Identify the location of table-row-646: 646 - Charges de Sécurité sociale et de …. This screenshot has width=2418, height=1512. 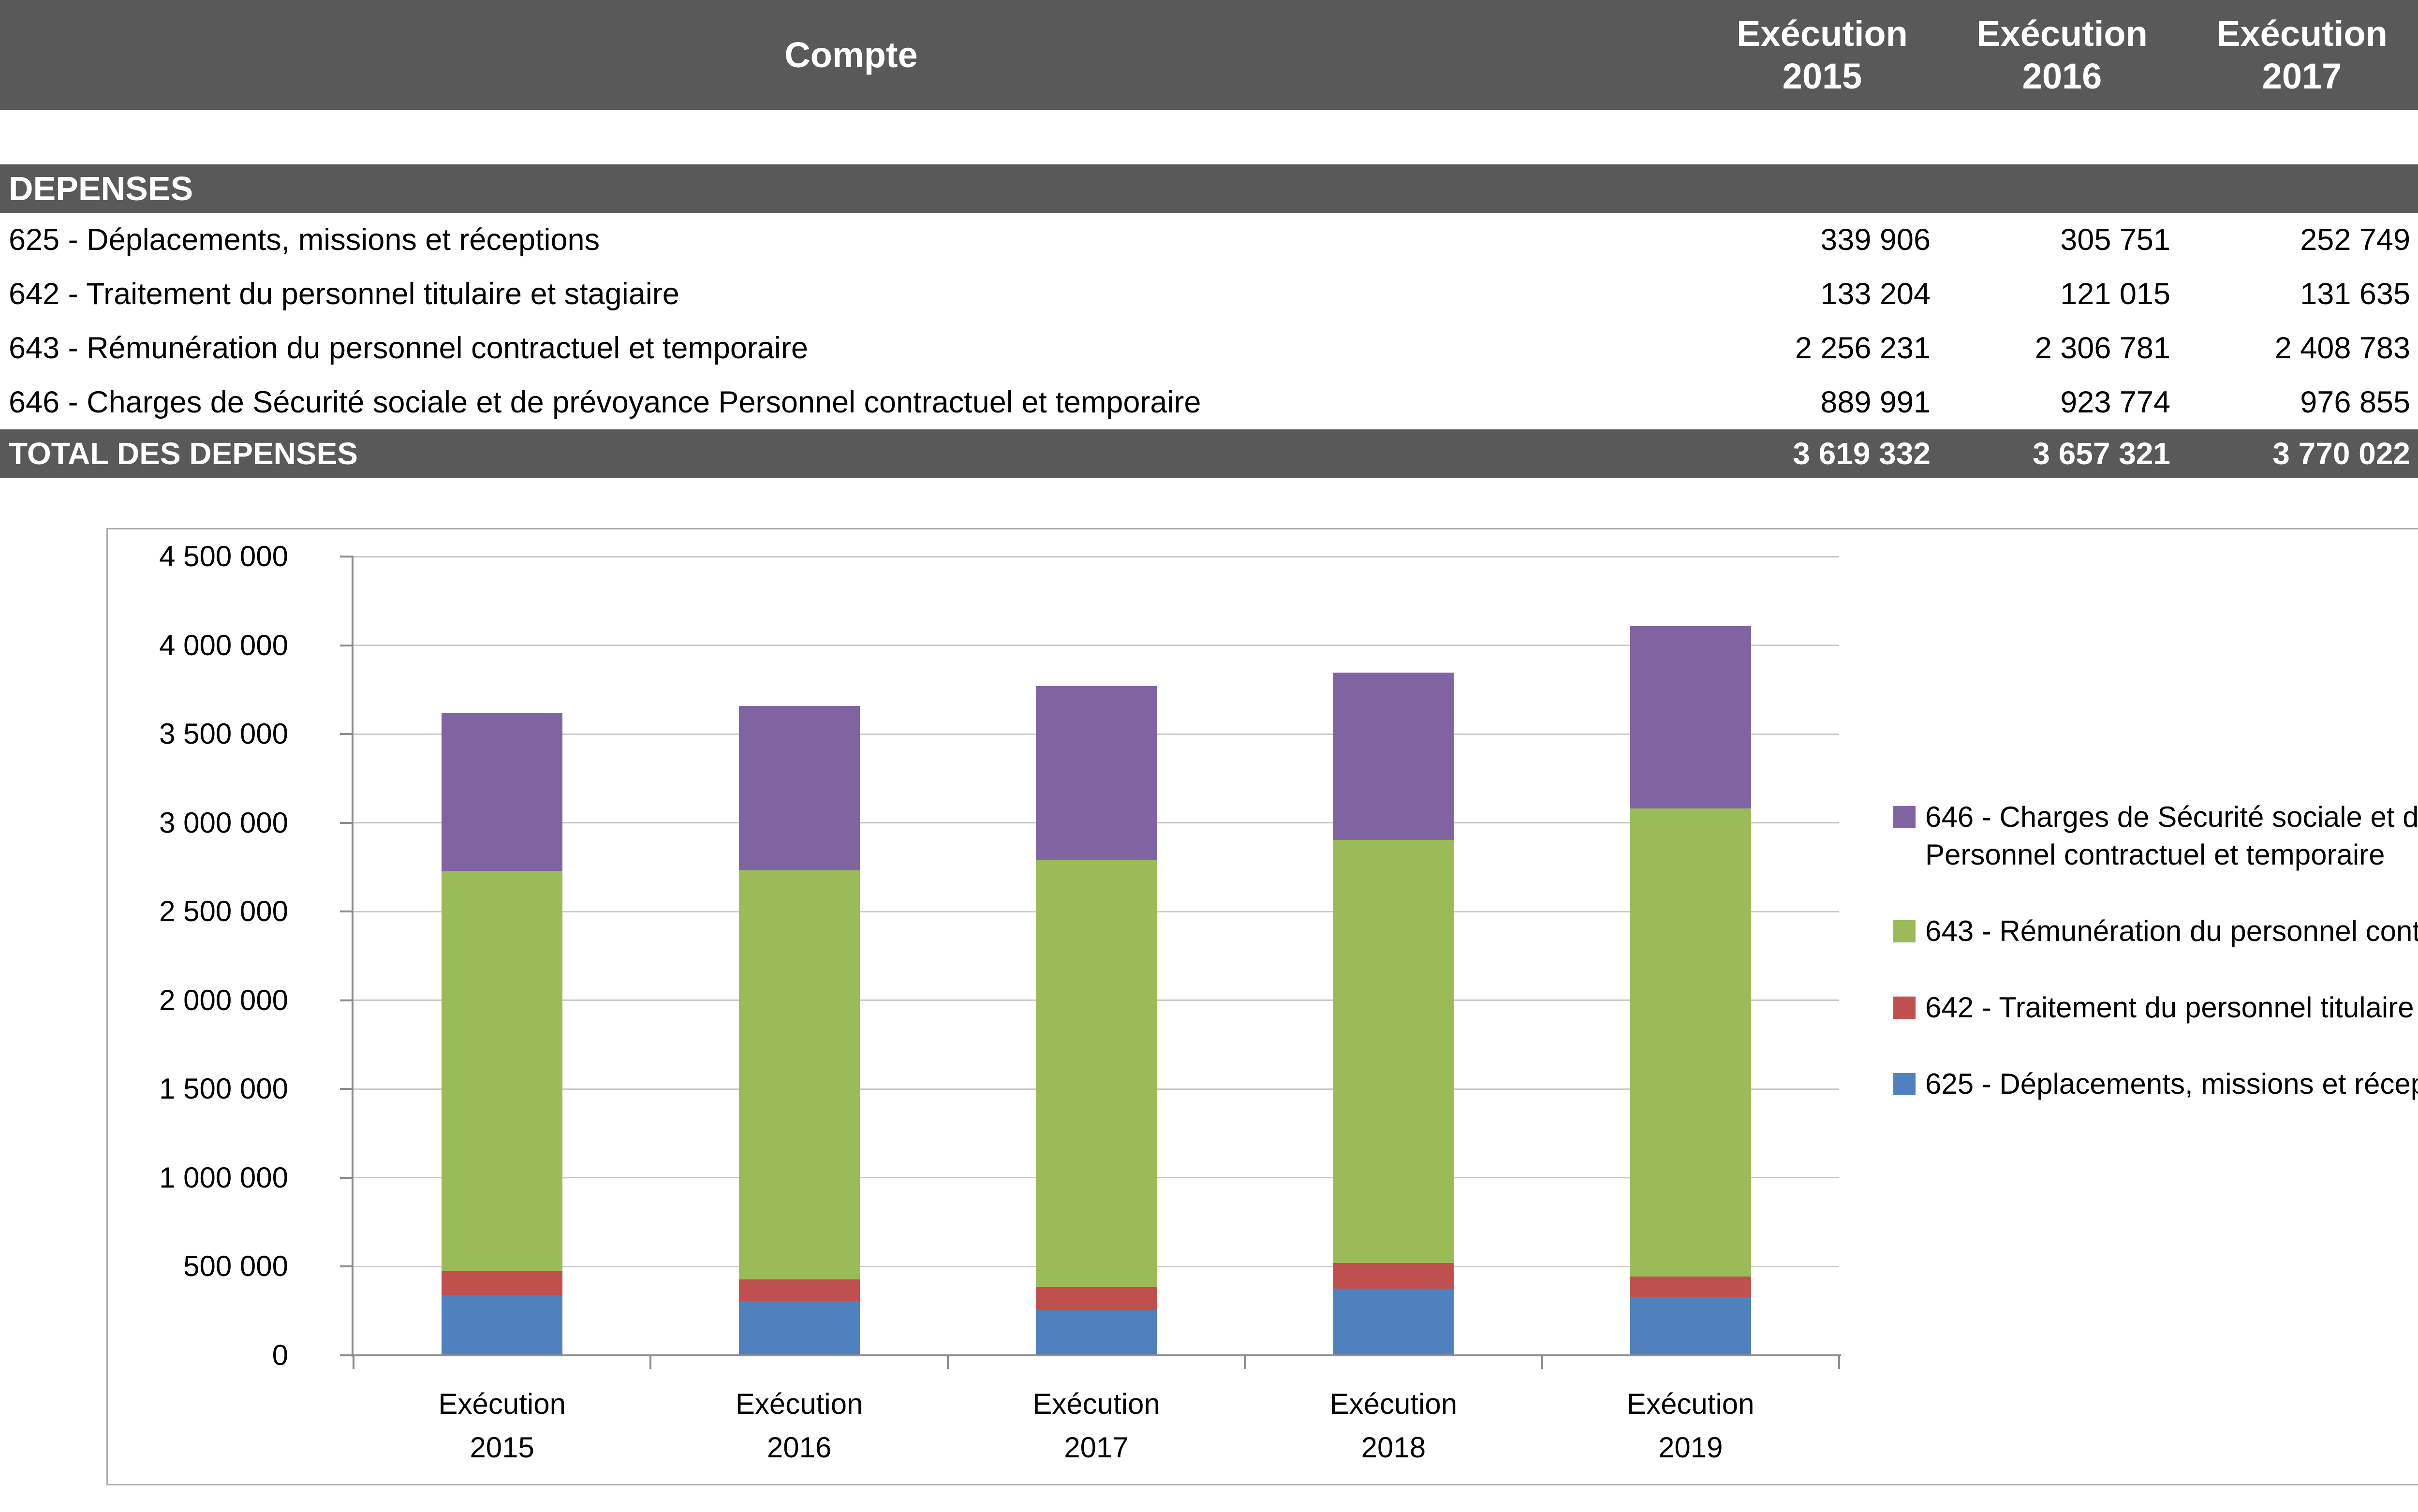
(1209, 402).